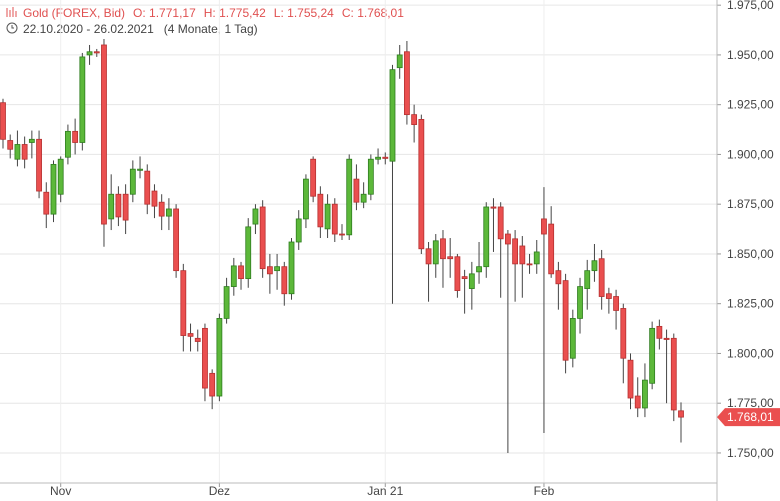 The image size is (780, 501). What do you see at coordinates (750, 254) in the screenshot?
I see `y-tick-label: 1.850,00` at bounding box center [750, 254].